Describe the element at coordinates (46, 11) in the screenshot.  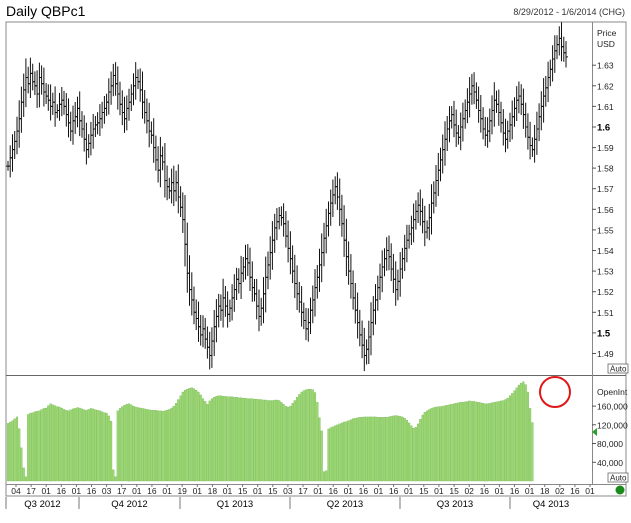
I see `chart-title: Daily QBPc1` at that location.